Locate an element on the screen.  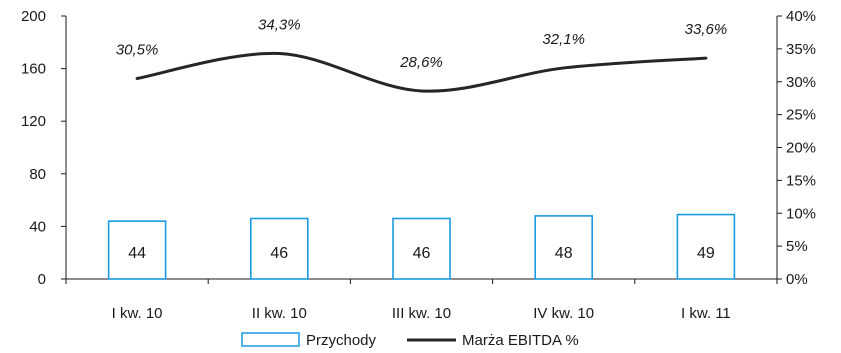
right-tick-label: 35% is located at coordinates (801, 49).